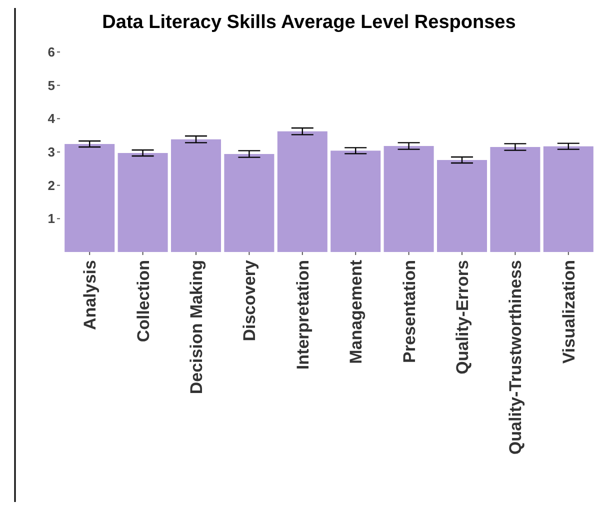  I want to click on y-tick-label: 5, so click(51, 85).